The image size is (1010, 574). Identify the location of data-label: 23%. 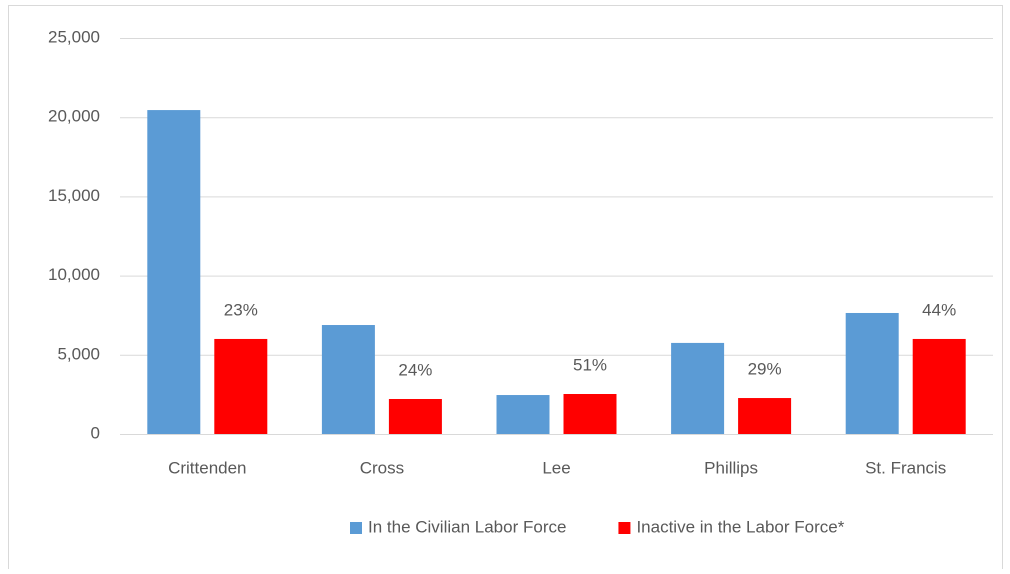
(241, 309).